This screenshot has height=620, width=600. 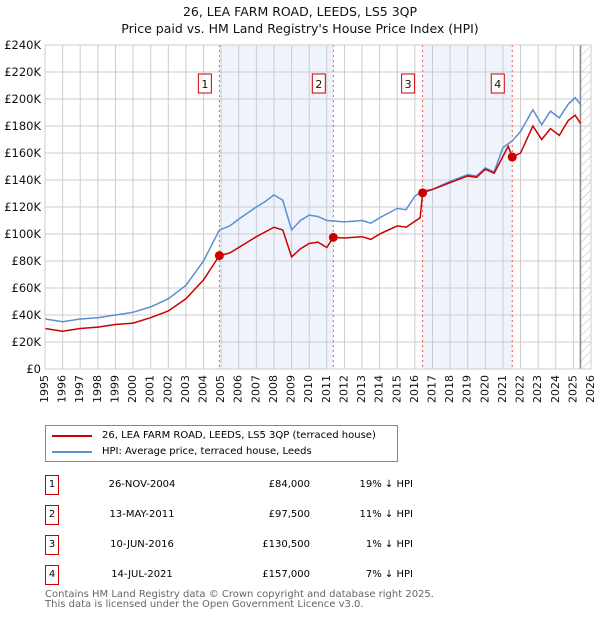 What do you see at coordinates (286, 574) in the screenshot?
I see `sale-price: £157,000` at bounding box center [286, 574].